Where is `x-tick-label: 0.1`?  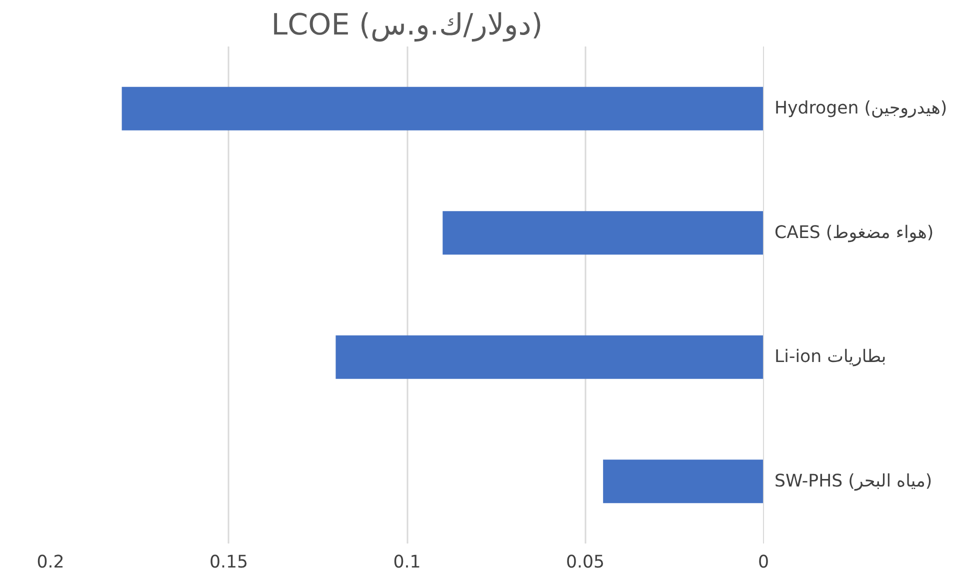 x-tick-label: 0.1 is located at coordinates (407, 562).